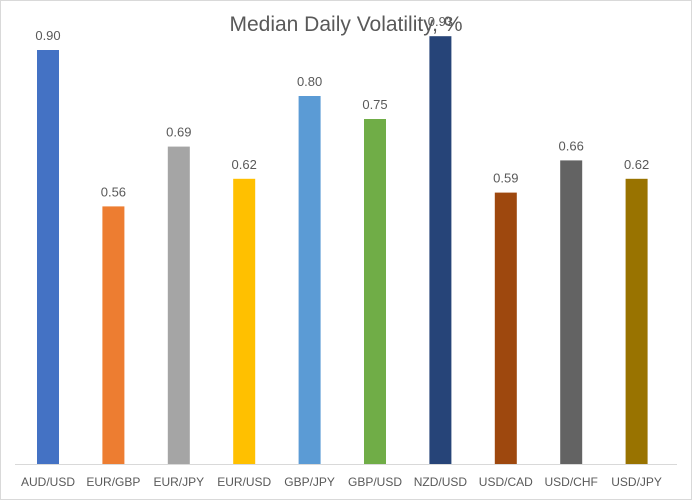  Describe the element at coordinates (309, 280) in the screenshot. I see `bar-gbp-jpy` at that location.